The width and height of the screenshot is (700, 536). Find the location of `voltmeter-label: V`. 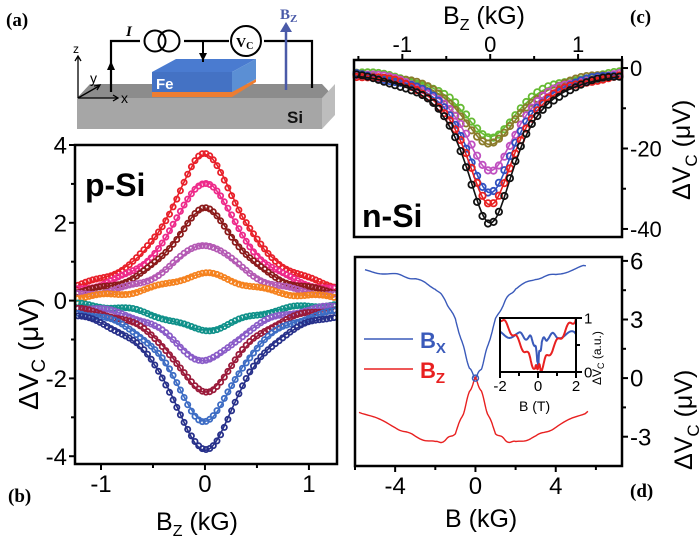

voltmeter-label: V is located at coordinates (241, 43).